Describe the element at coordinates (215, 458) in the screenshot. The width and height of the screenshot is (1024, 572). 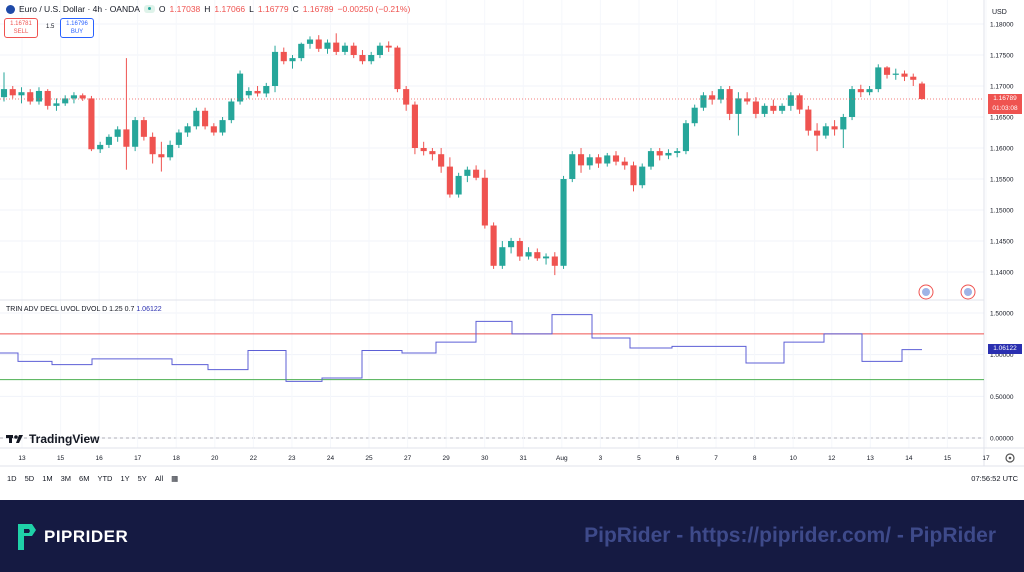
I see `time-tick-label: 20` at that location.